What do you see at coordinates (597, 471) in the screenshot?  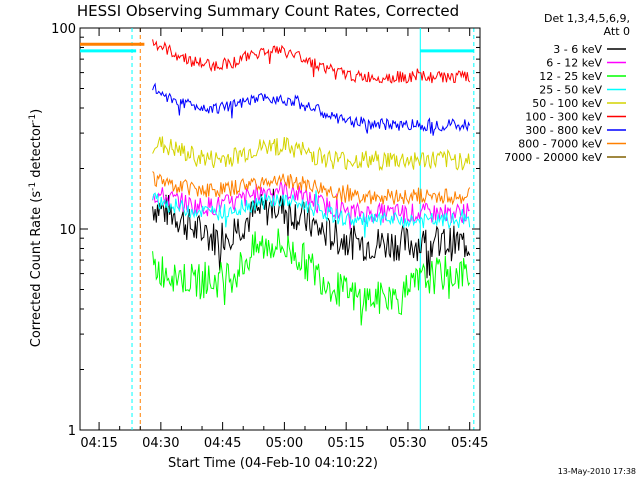 I see `footer-date: 13-May-2010 17:38` at bounding box center [597, 471].